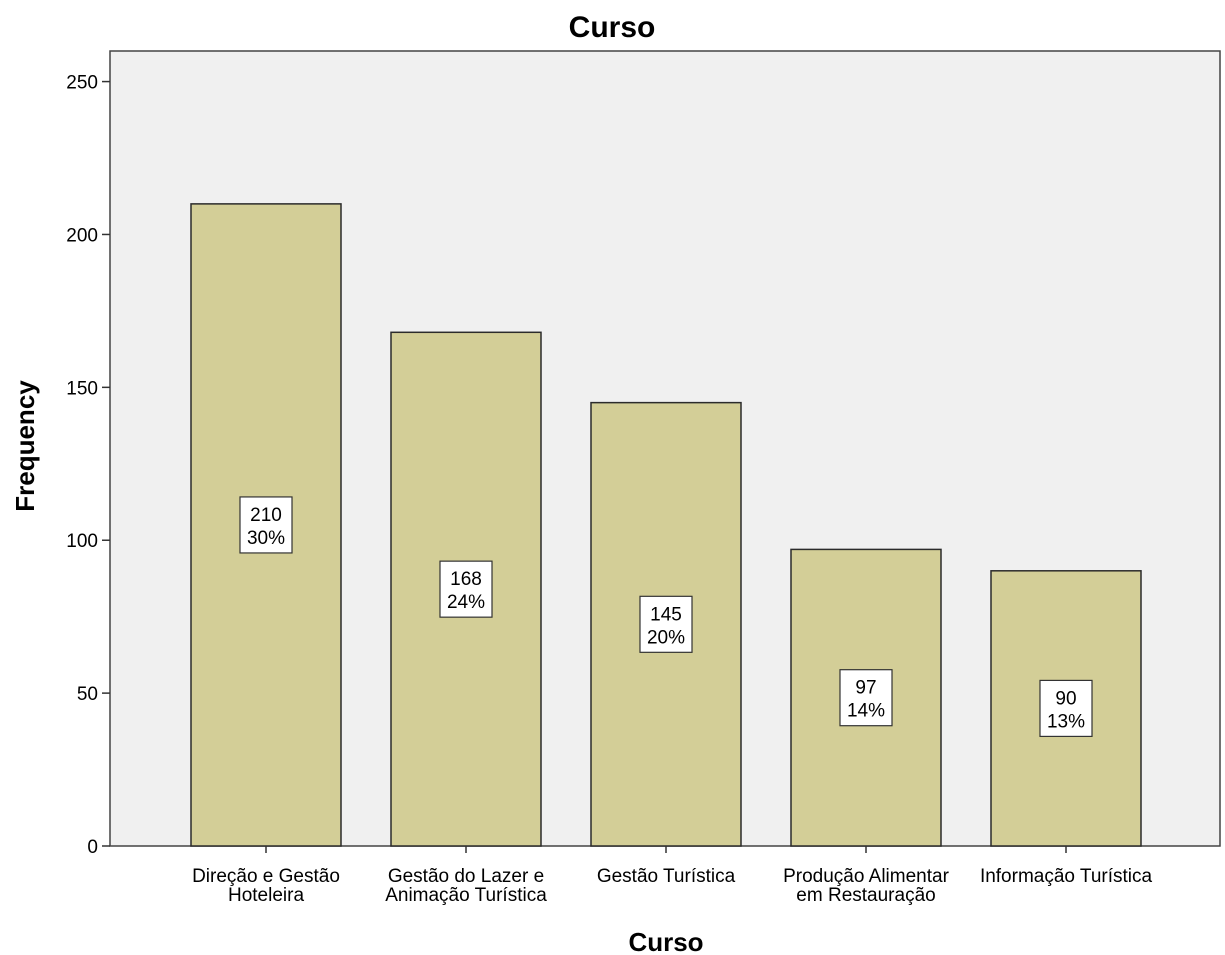 This screenshot has width=1225, height=955. Describe the element at coordinates (466, 602) in the screenshot. I see `data-label-percent: 24%` at that location.